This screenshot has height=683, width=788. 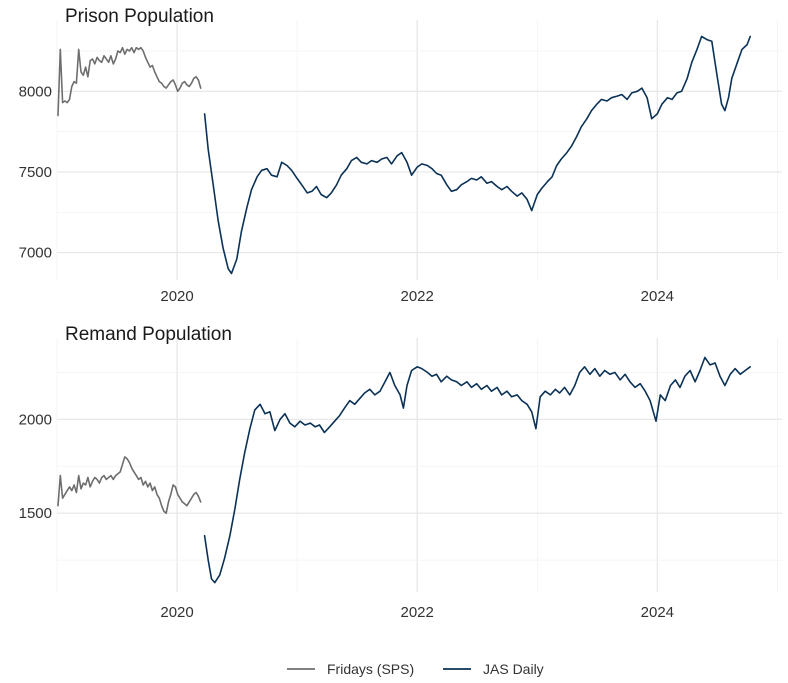 I want to click on y-tick-label-1500: 1500, so click(x=35, y=513).